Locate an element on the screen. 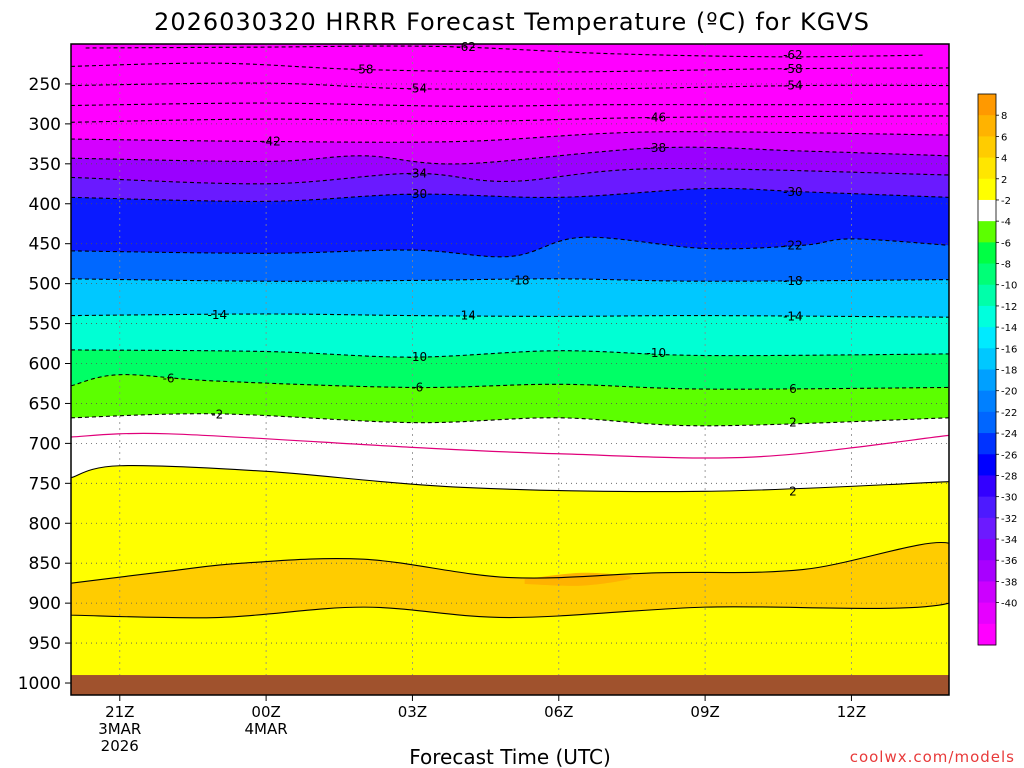 This screenshot has width=1024, height=768. colorbar-label: -20 is located at coordinates (1009, 392).